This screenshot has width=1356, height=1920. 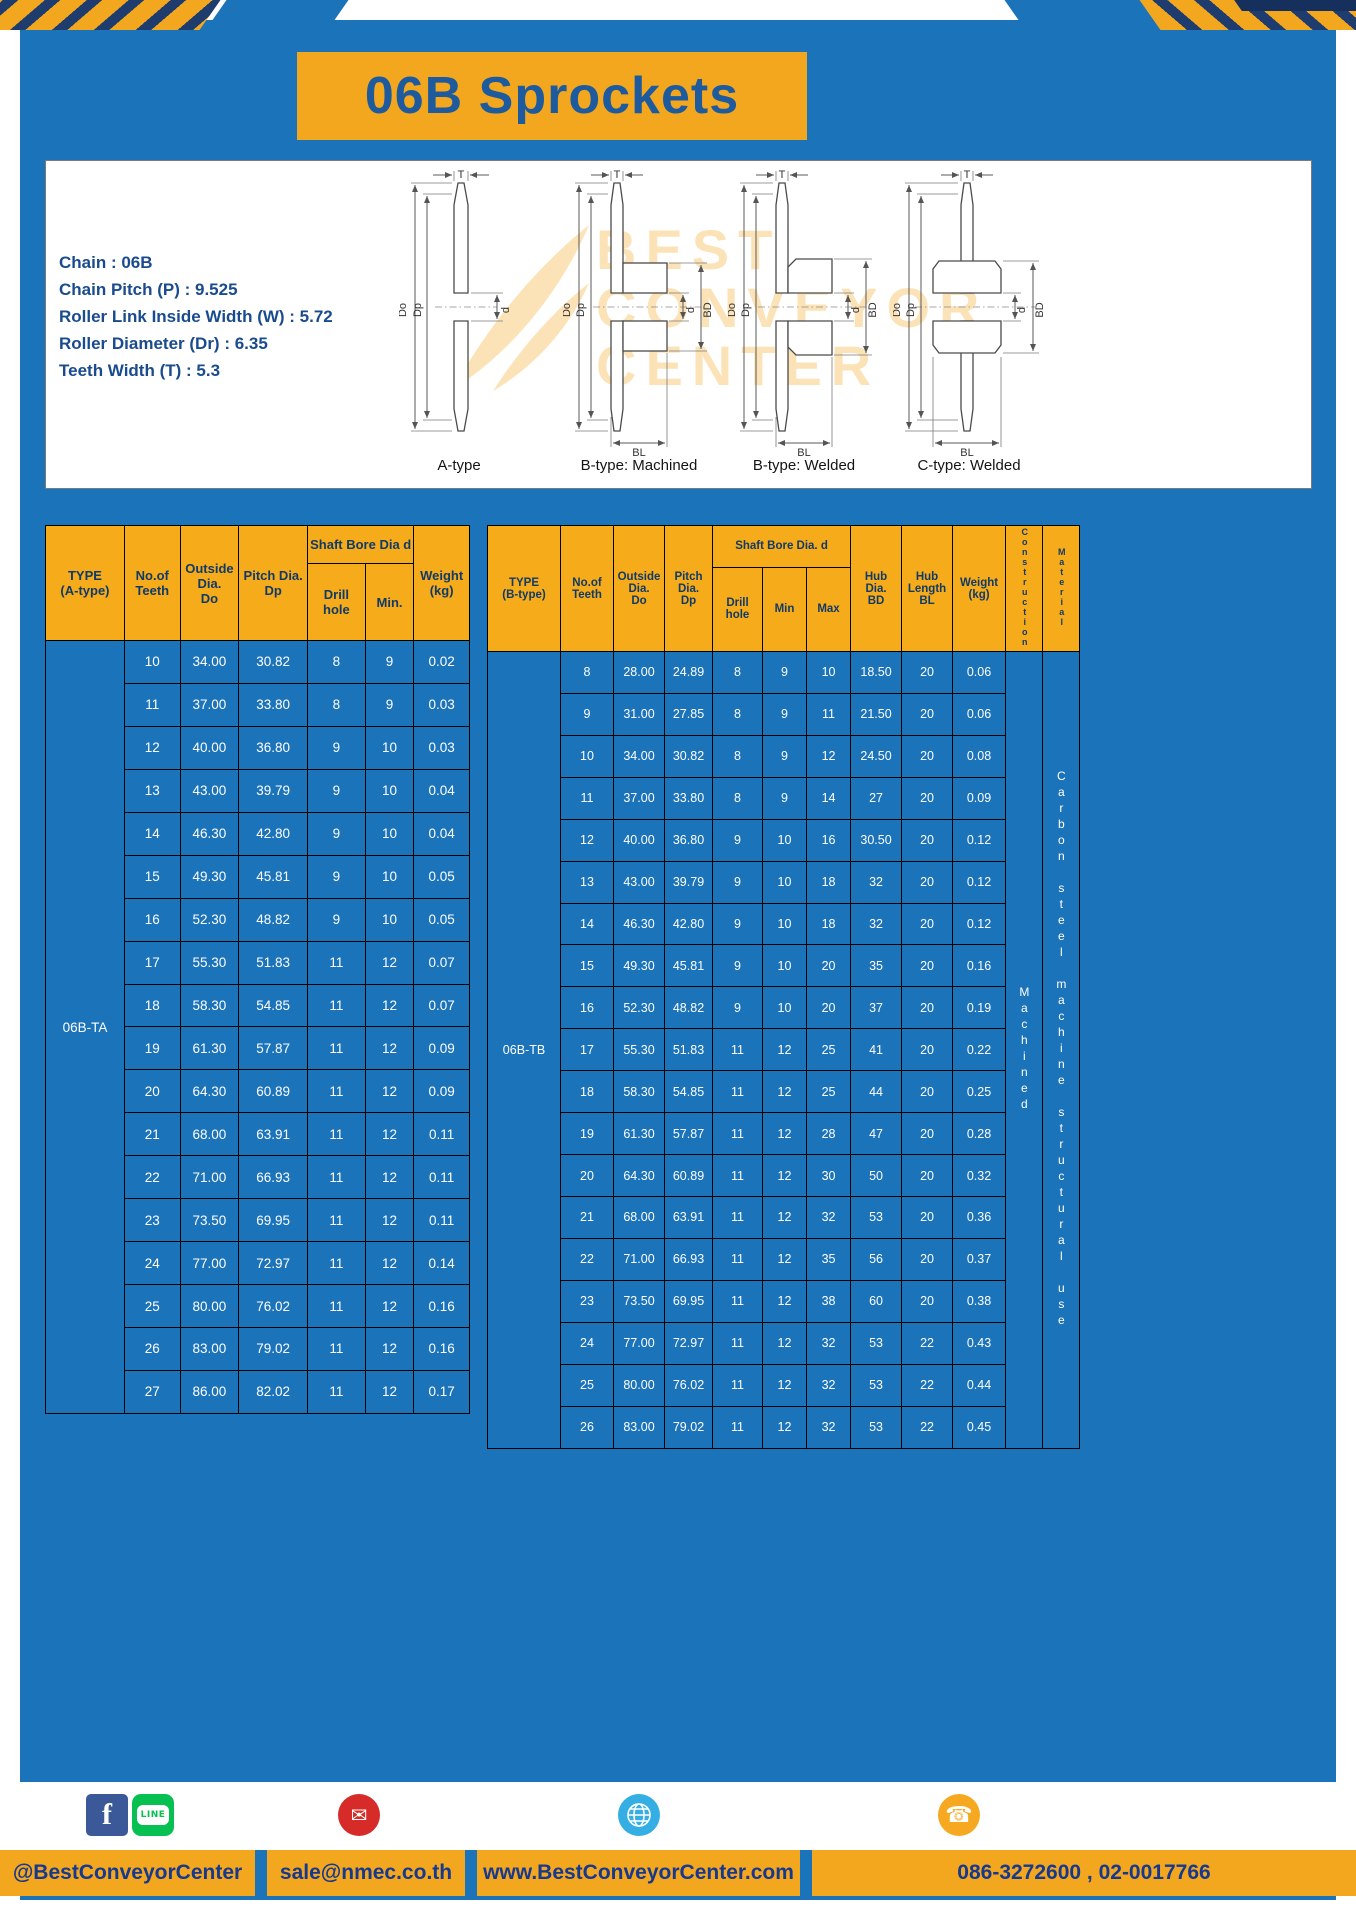 I want to click on email-icon: ✉, so click(x=359, y=1815).